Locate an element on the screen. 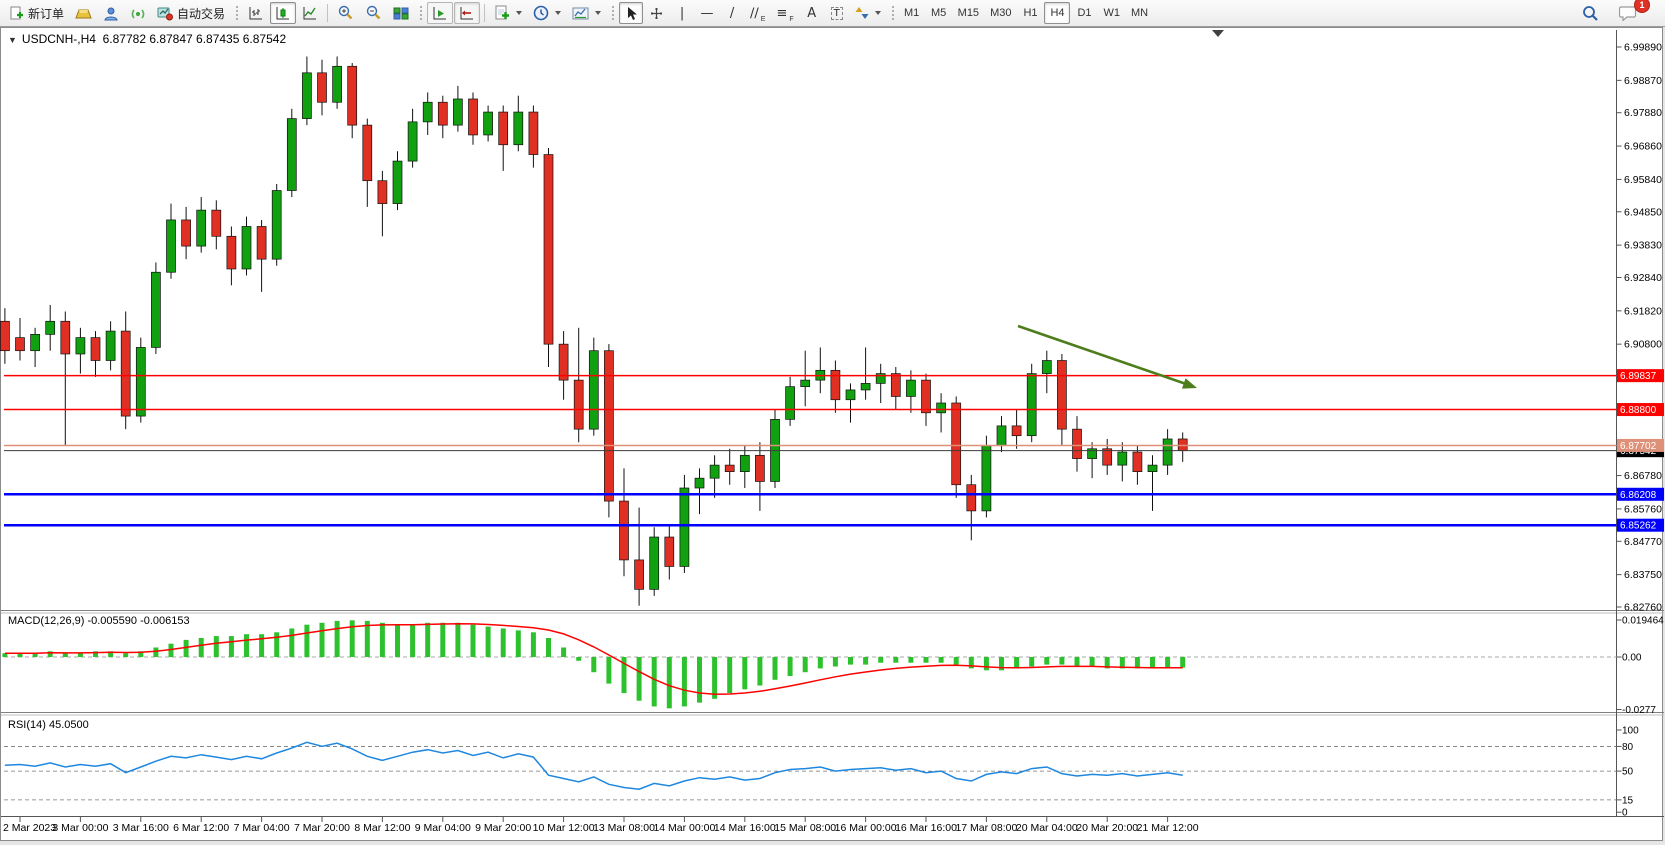 This screenshot has width=1665, height=845. add-indicator-icon is located at coordinates (502, 12).